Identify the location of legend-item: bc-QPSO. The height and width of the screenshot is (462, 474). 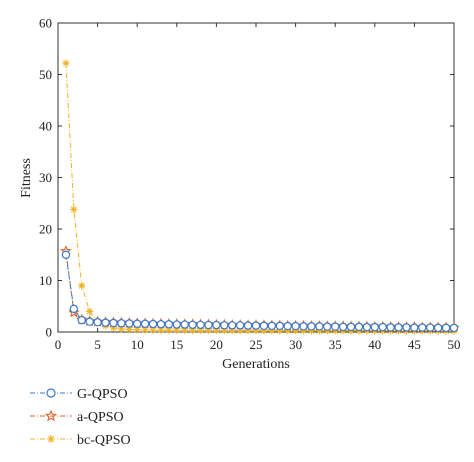
(80, 440).